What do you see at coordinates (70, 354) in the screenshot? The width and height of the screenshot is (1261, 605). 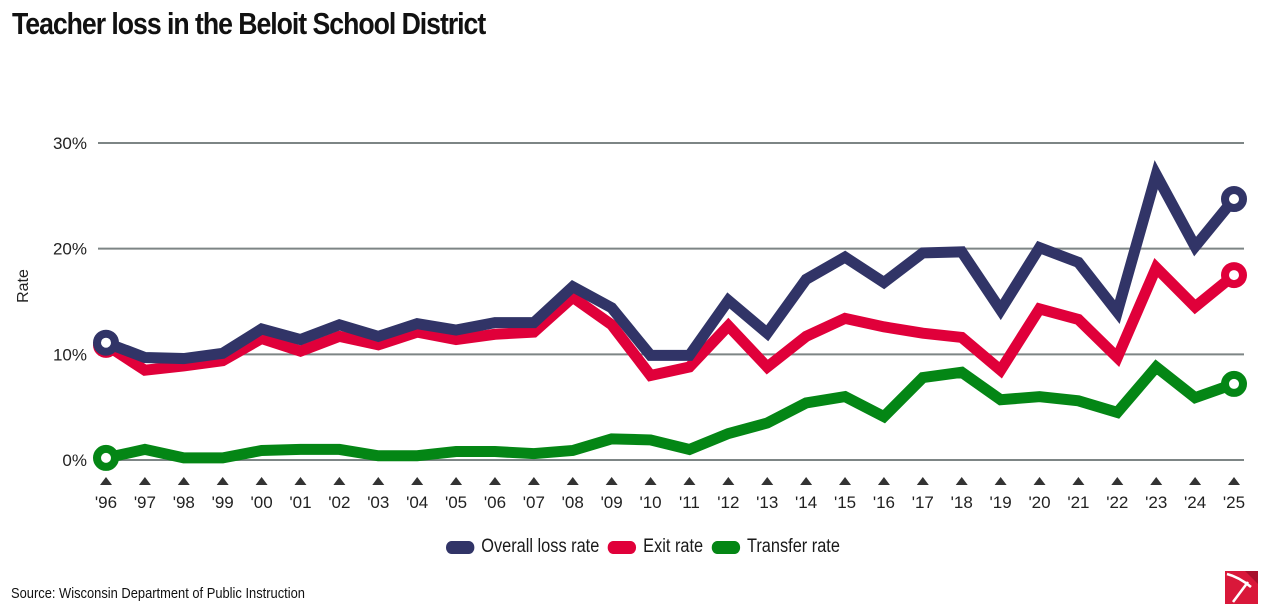 I see `y-tick-label: 10%` at bounding box center [70, 354].